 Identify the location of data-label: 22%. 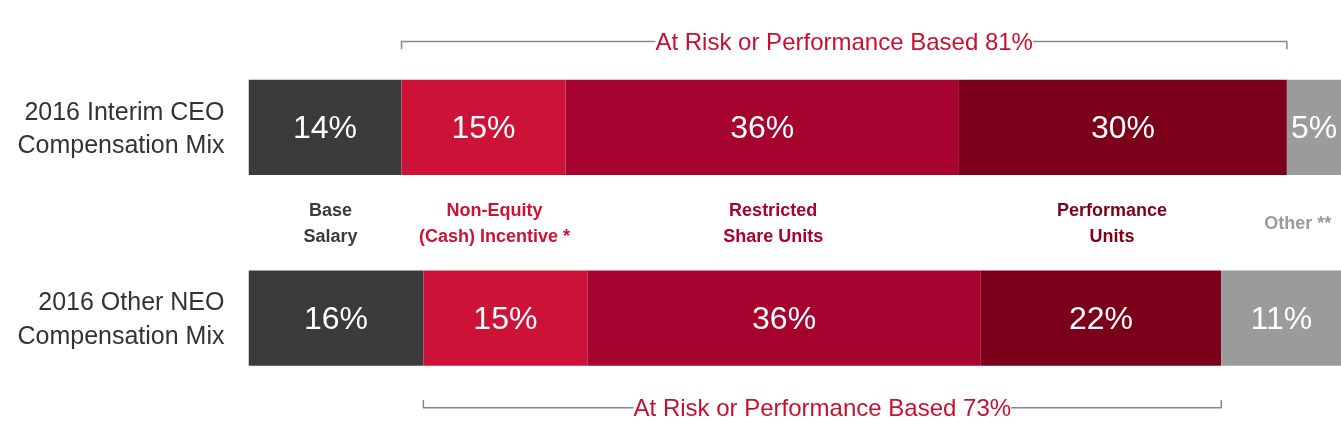
(1101, 318).